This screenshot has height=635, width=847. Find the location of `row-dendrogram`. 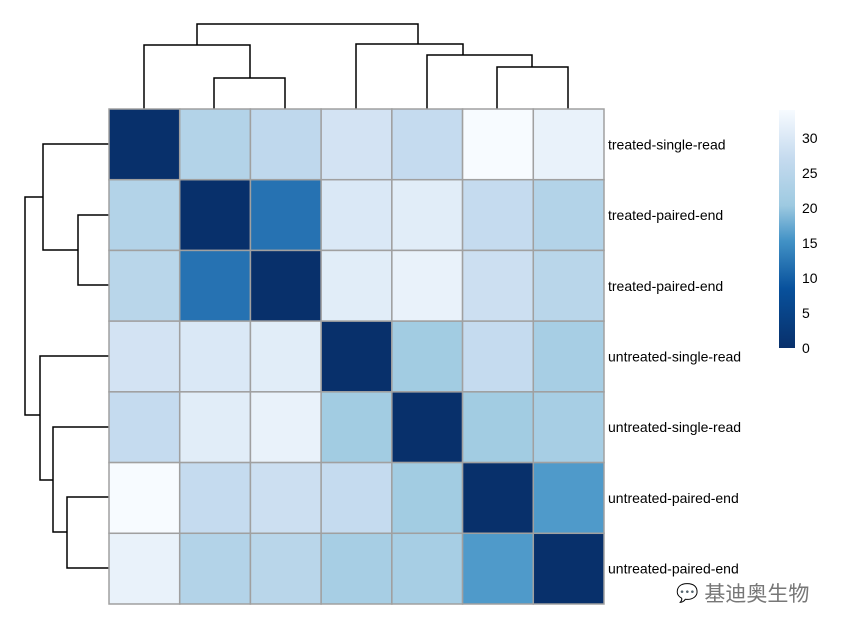

row-dendrogram is located at coordinates (66, 356).